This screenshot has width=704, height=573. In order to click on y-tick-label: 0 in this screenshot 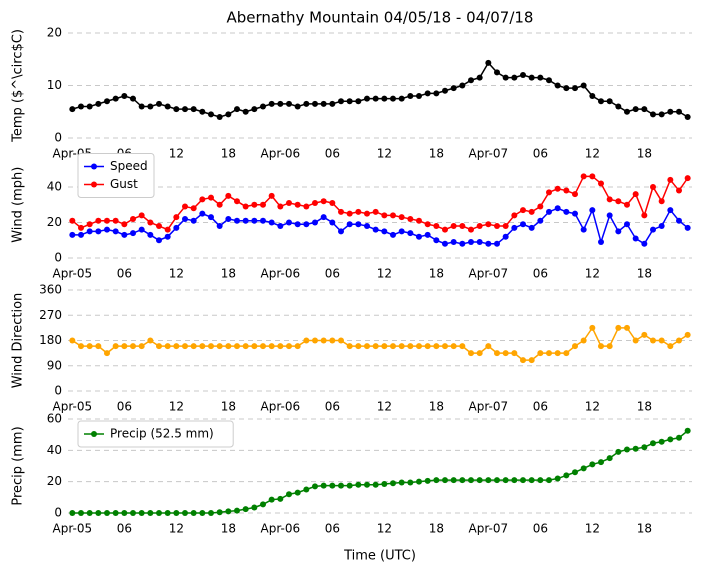, I will do `click(58, 258)`.